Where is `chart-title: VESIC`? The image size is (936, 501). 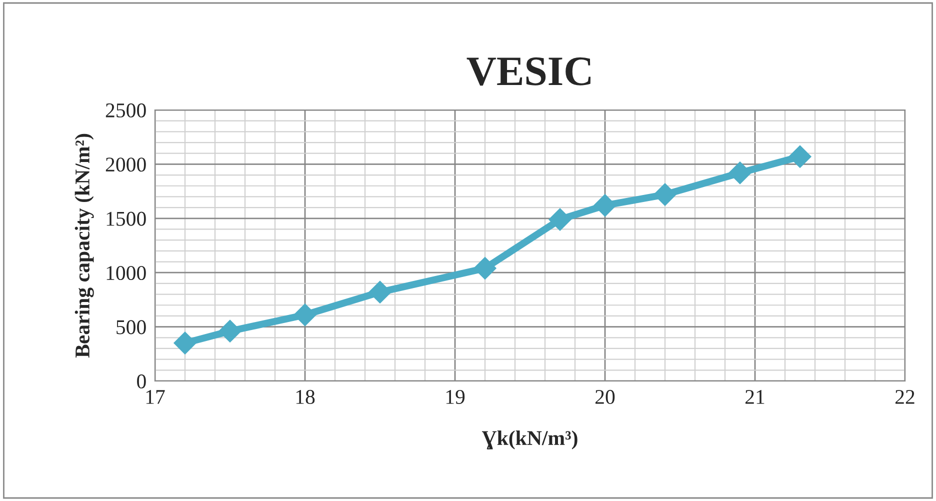 chart-title: VESIC is located at coordinates (528, 71).